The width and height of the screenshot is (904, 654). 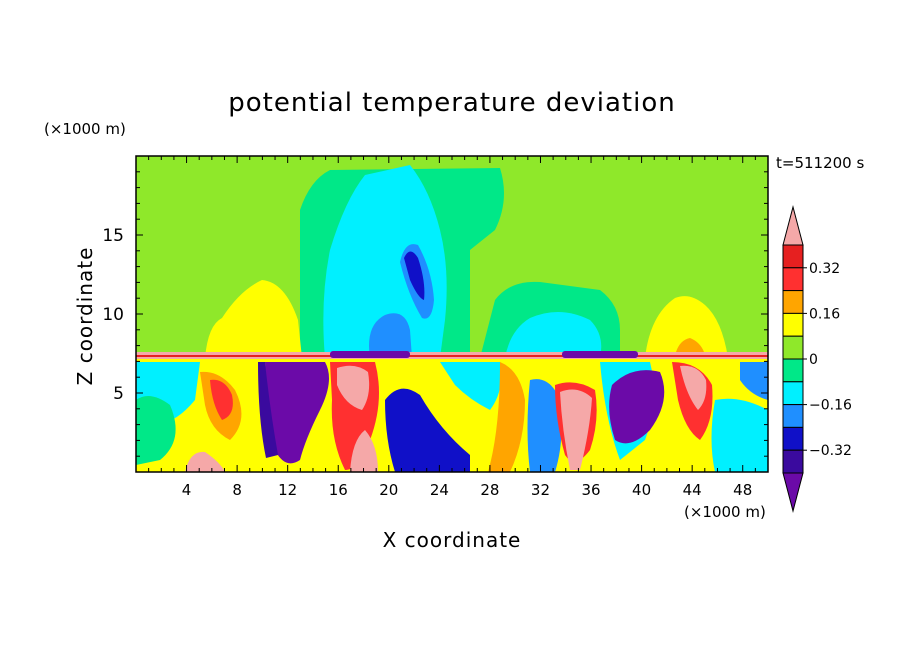 What do you see at coordinates (414, 275) in the screenshot?
I see `field-upper-darkblue` at bounding box center [414, 275].